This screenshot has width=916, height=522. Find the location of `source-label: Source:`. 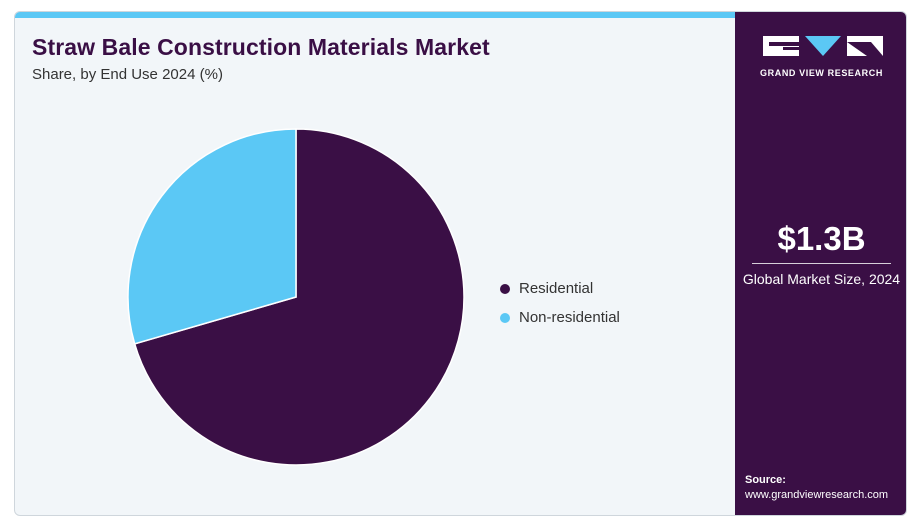

source-label: Source: is located at coordinates (765, 480).